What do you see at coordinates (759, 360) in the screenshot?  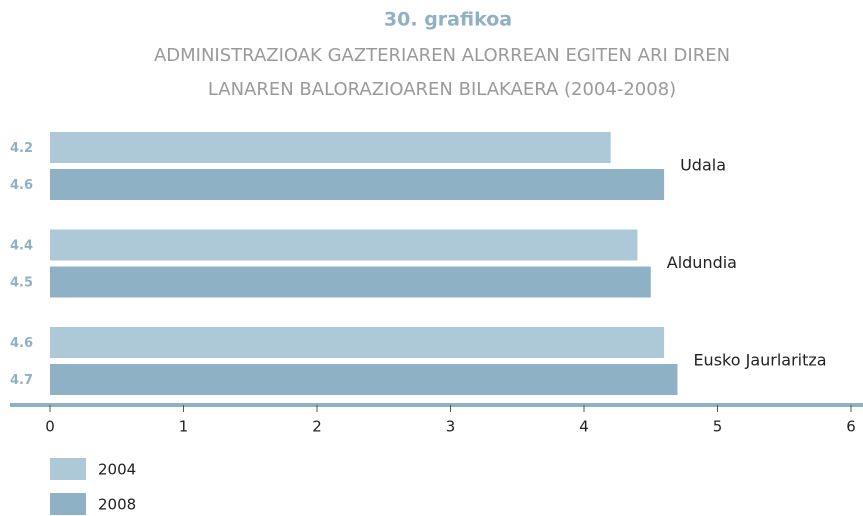 I see `category-label: Eusko Jaurlaritza` at bounding box center [759, 360].